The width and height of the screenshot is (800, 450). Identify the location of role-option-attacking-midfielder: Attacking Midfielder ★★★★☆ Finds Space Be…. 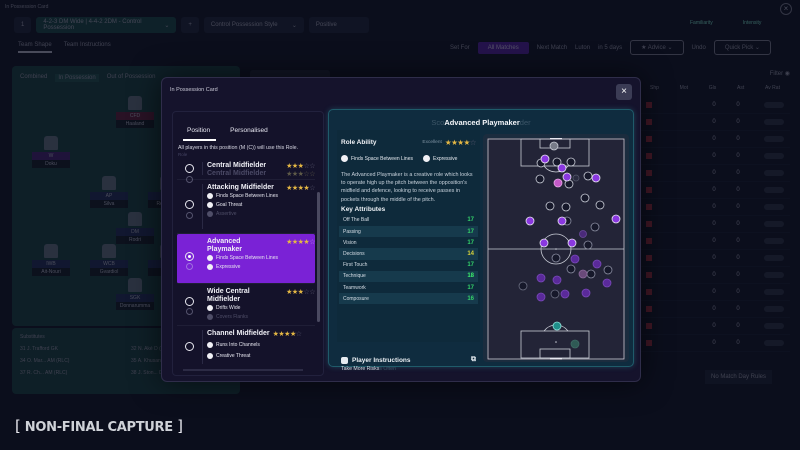
(246, 207).